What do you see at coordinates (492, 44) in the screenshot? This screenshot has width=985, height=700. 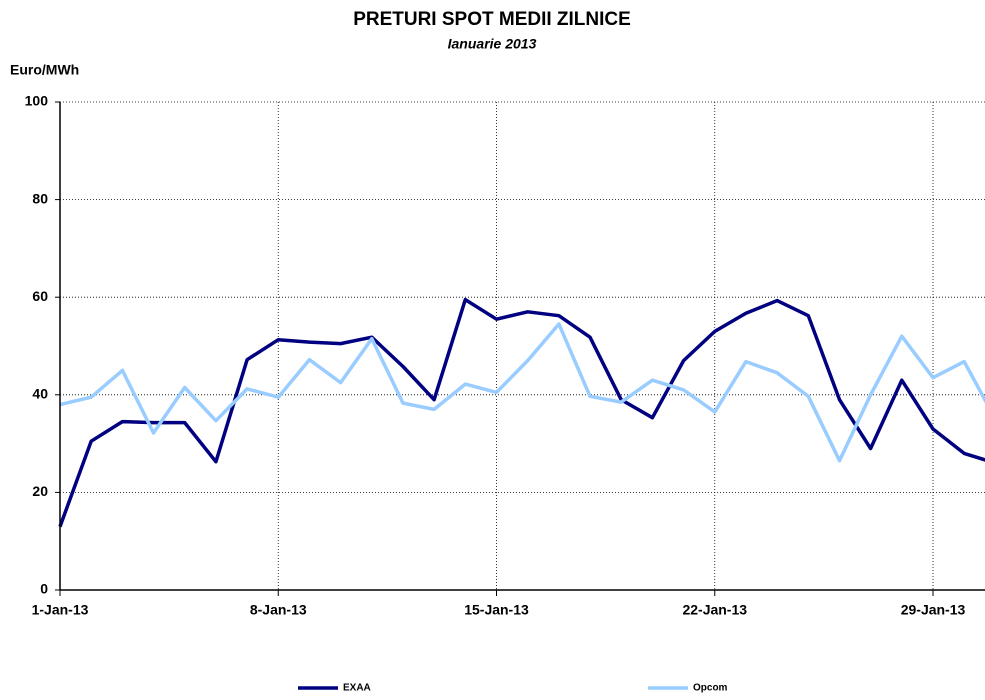 I see `chart-subtitle: Ianuarie 2013` at bounding box center [492, 44].